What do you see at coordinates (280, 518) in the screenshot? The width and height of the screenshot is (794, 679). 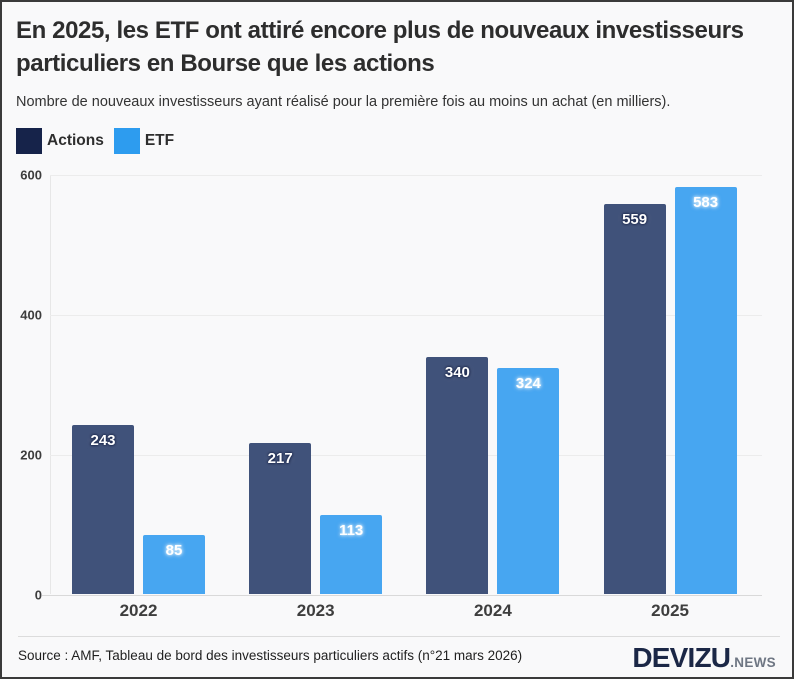 I see `bar-actions-2023: 217` at bounding box center [280, 518].